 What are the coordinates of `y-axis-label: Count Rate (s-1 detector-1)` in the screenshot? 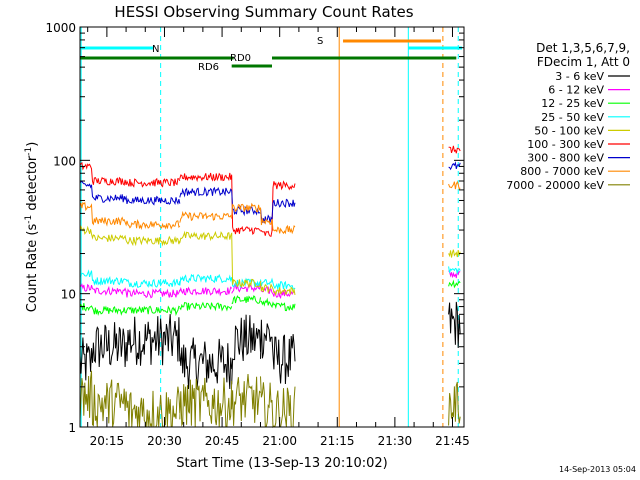 It's located at (32, 227).